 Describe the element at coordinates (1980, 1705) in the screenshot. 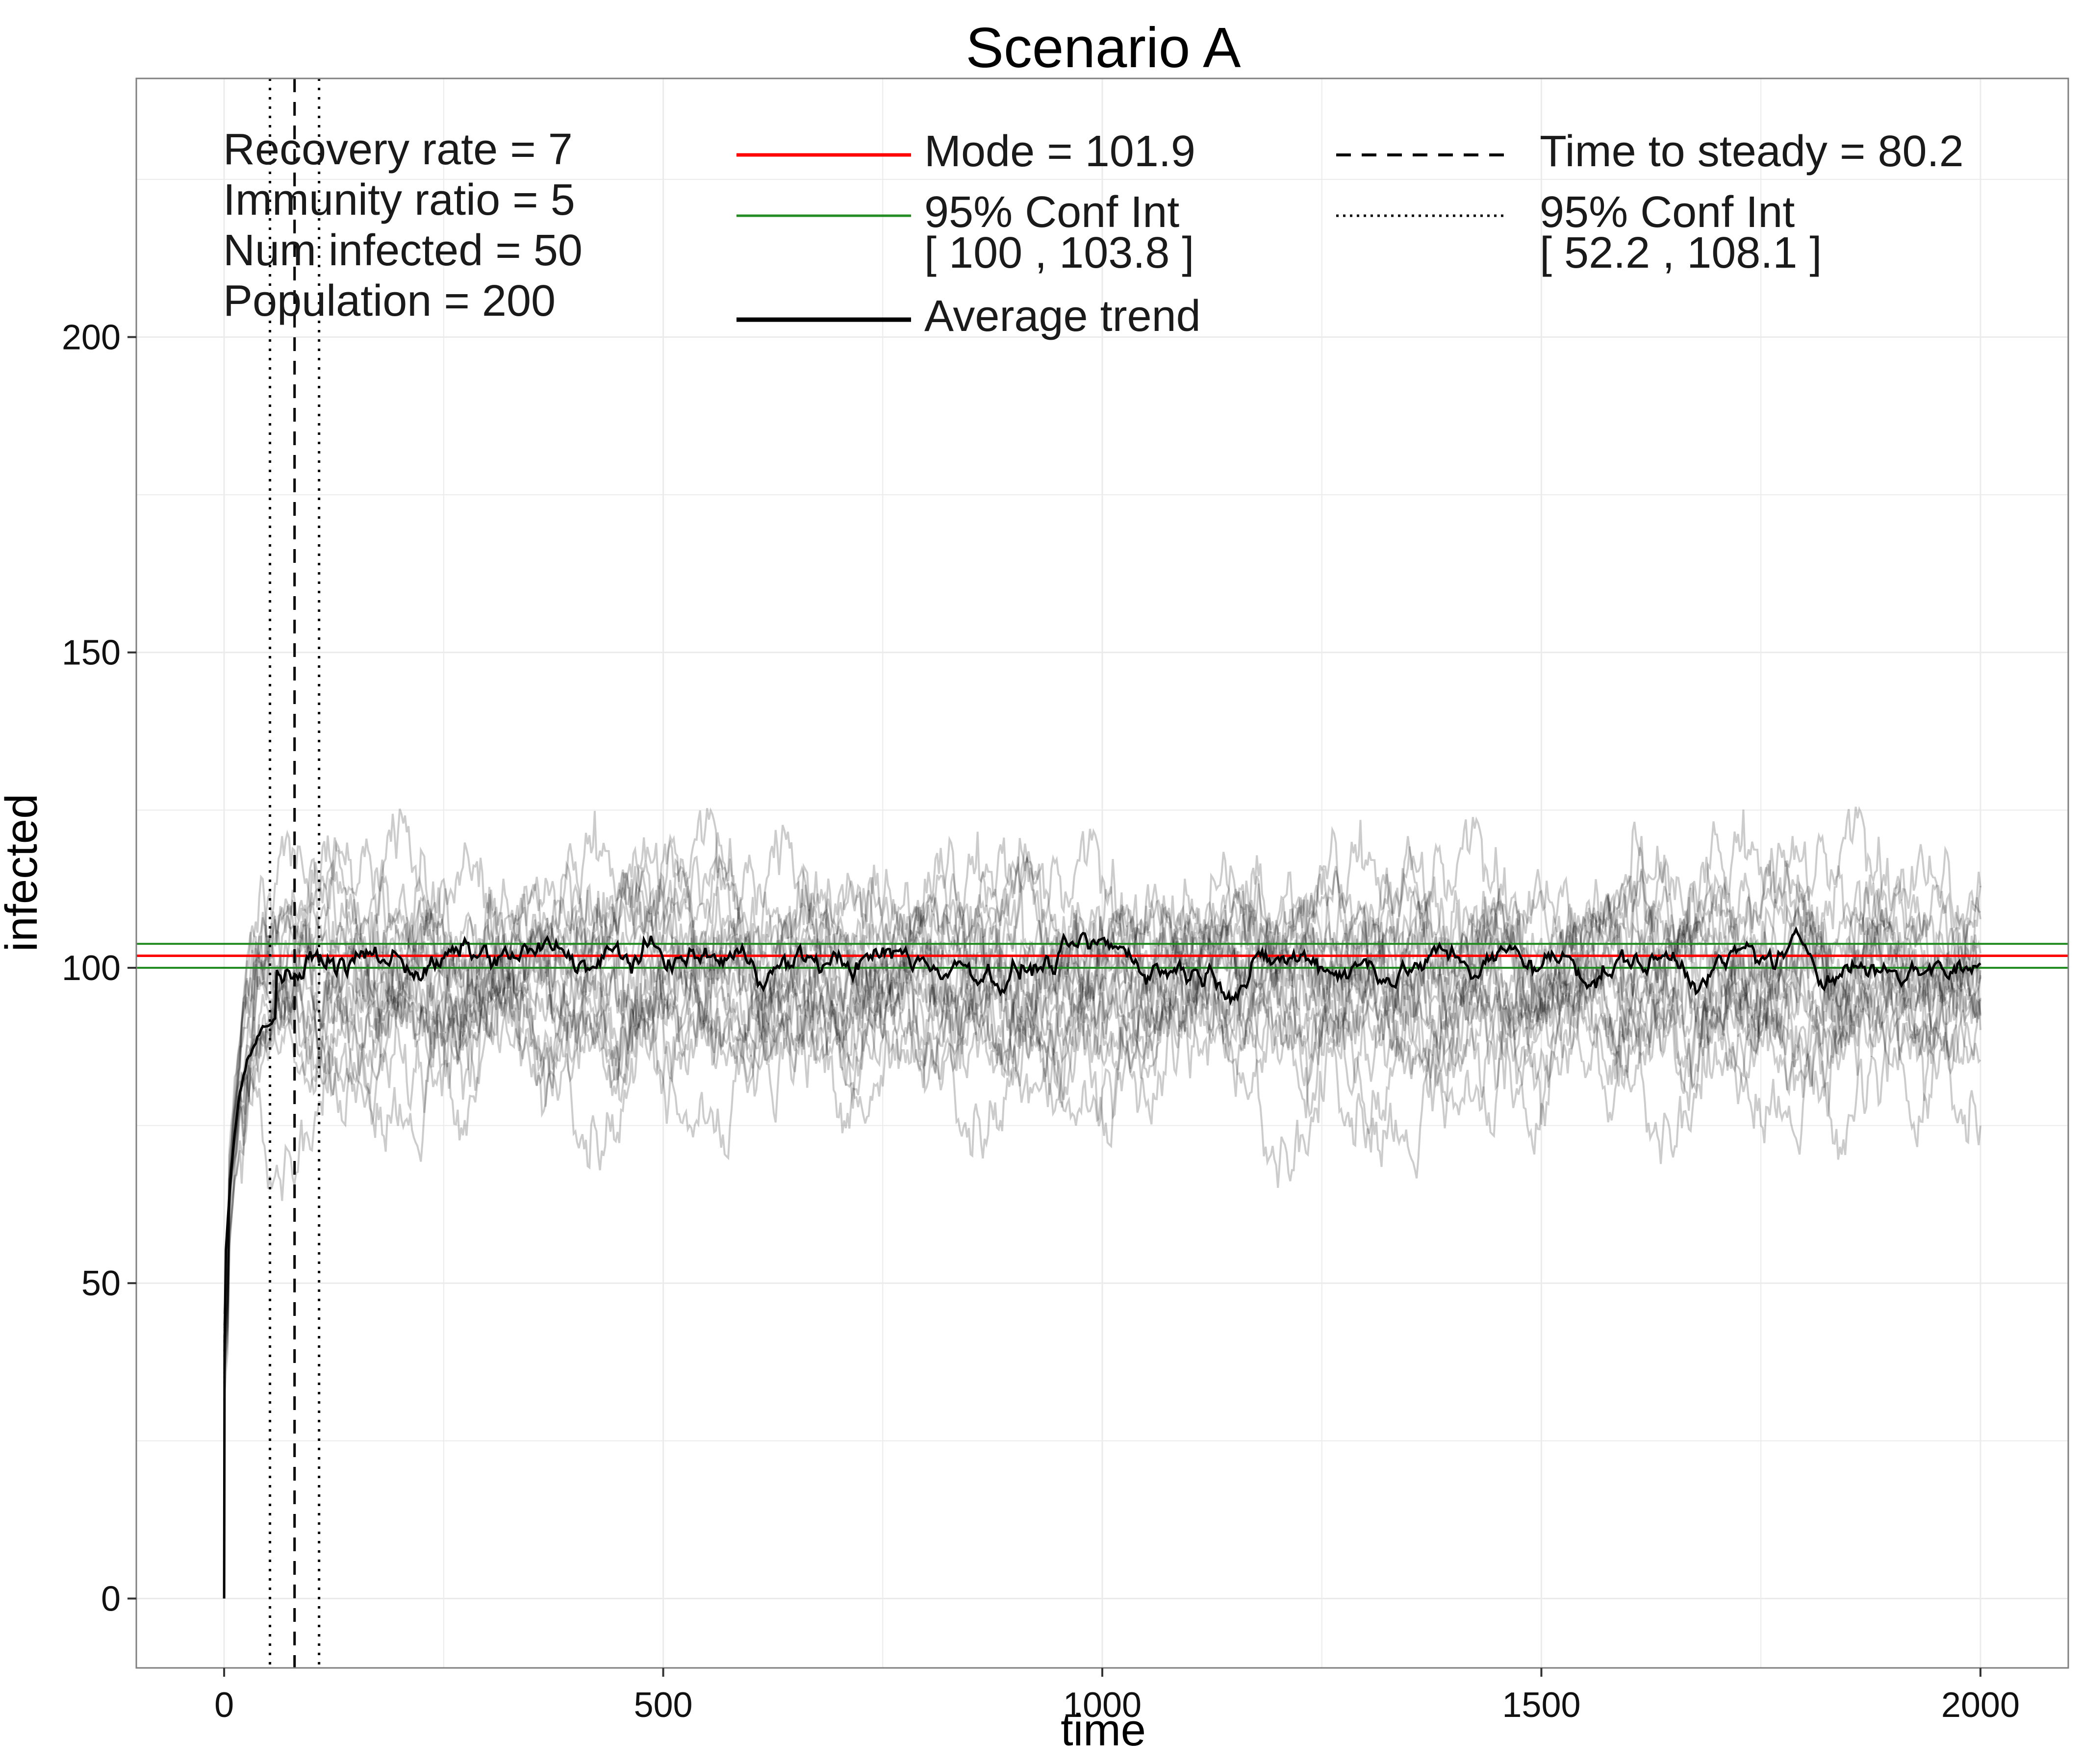

I see `x-tick-label: 2000` at that location.